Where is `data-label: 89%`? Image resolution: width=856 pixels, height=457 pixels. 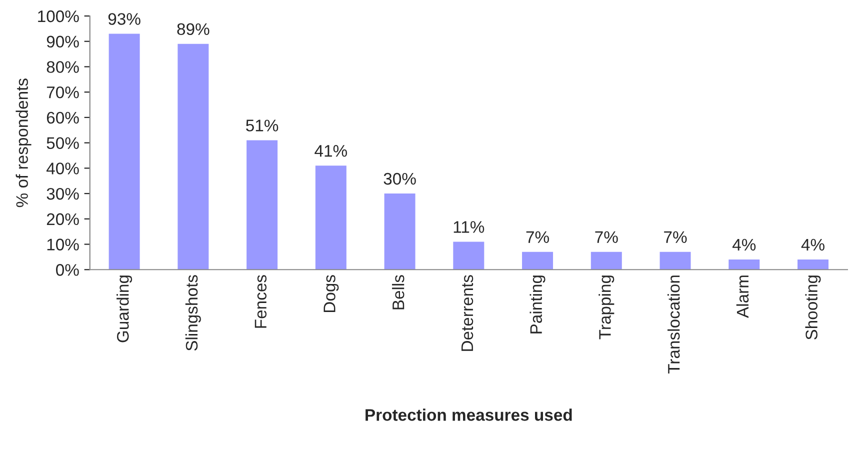
data-label: 89% is located at coordinates (193, 29).